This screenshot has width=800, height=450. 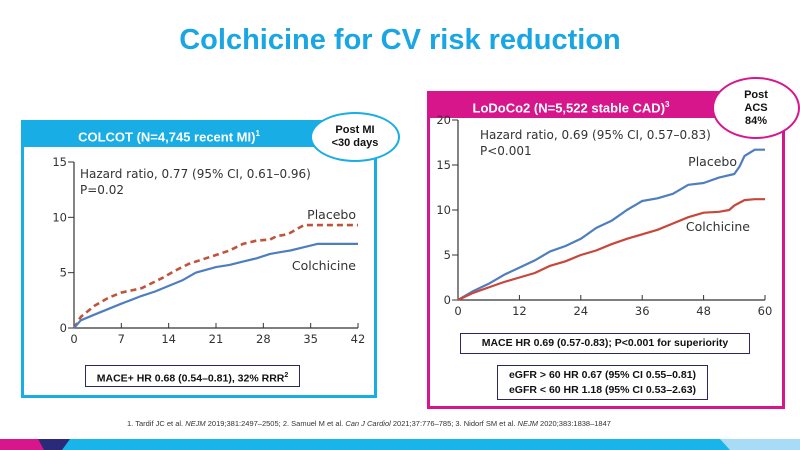 I want to click on lodoco2-y-tick-label: 5, so click(x=447, y=255).